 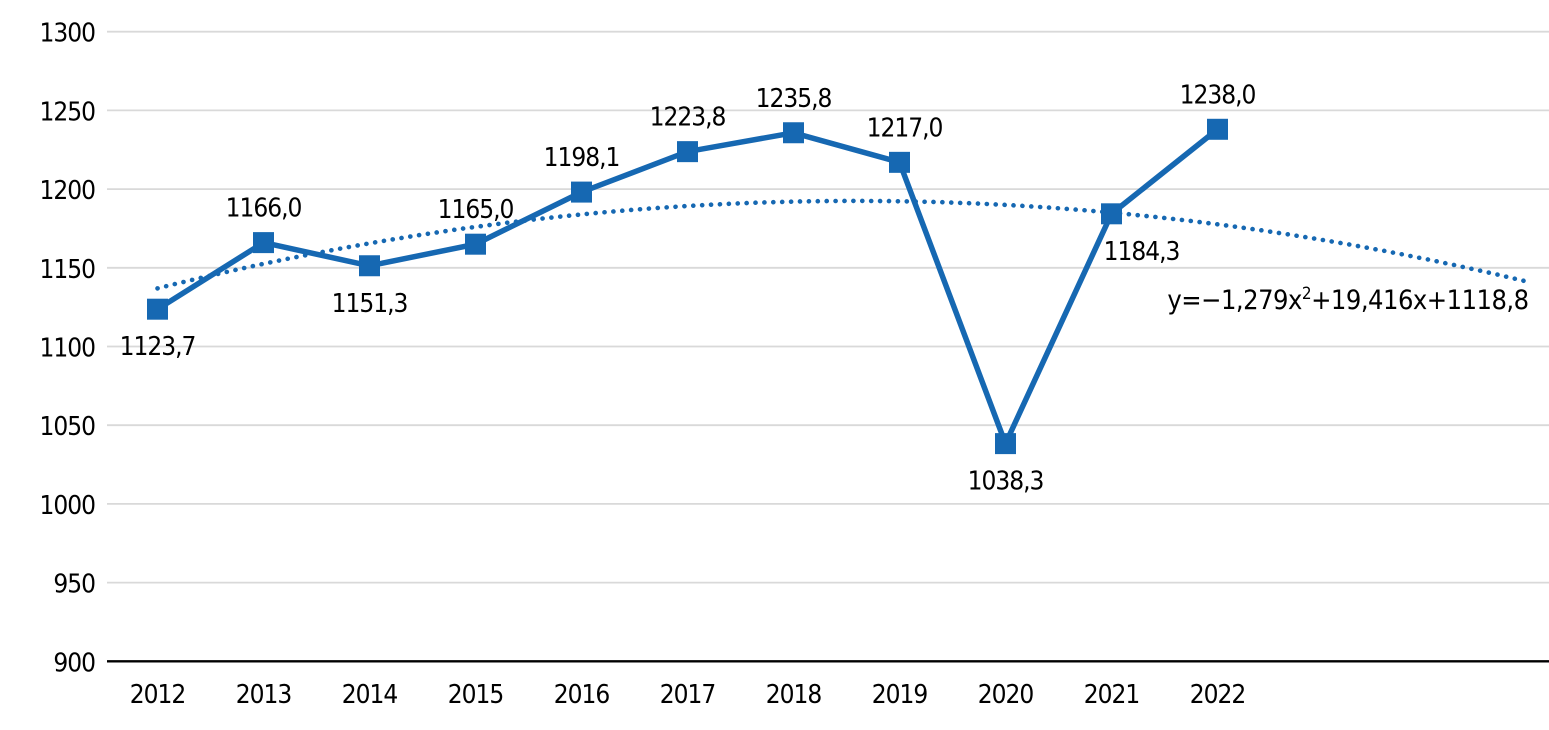 What do you see at coordinates (74, 663) in the screenshot?
I see `y-tick-label: 900` at bounding box center [74, 663].